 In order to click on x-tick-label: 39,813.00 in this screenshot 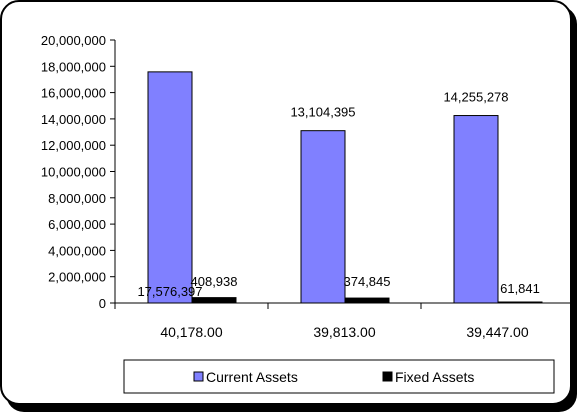, I will do `click(344, 332)`.